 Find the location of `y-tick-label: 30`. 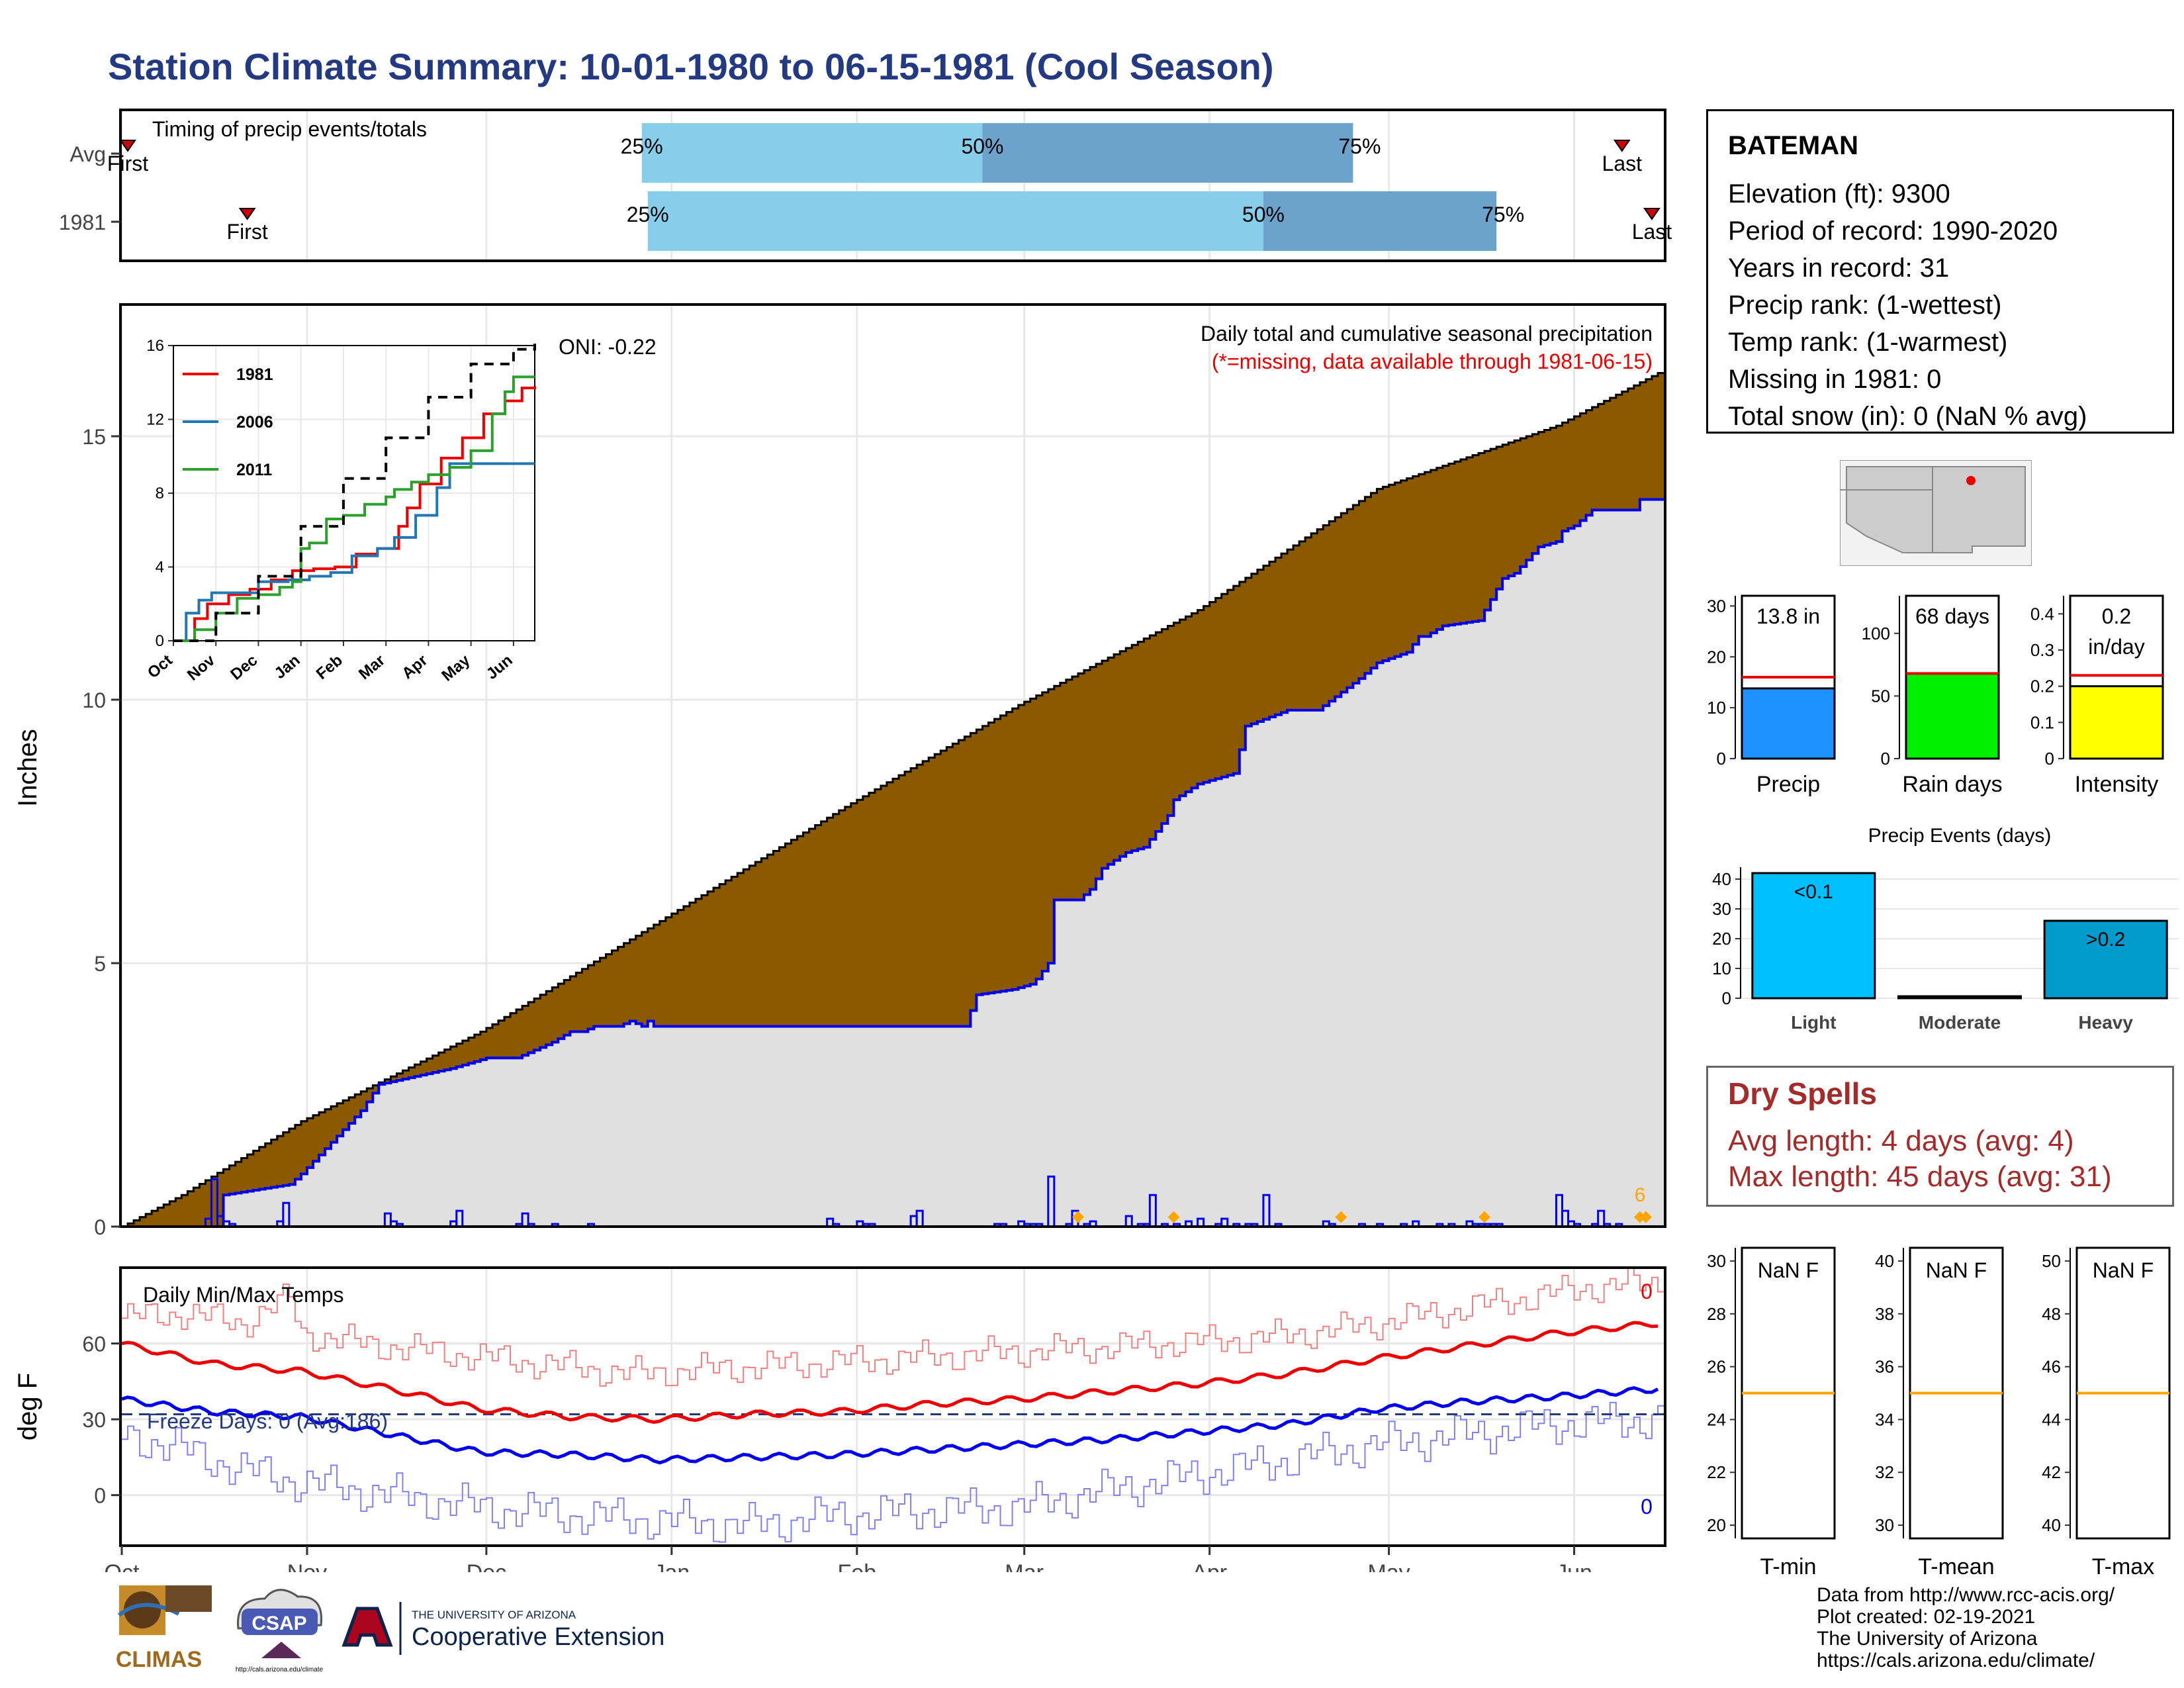

y-tick-label: 30 is located at coordinates (1716, 606).